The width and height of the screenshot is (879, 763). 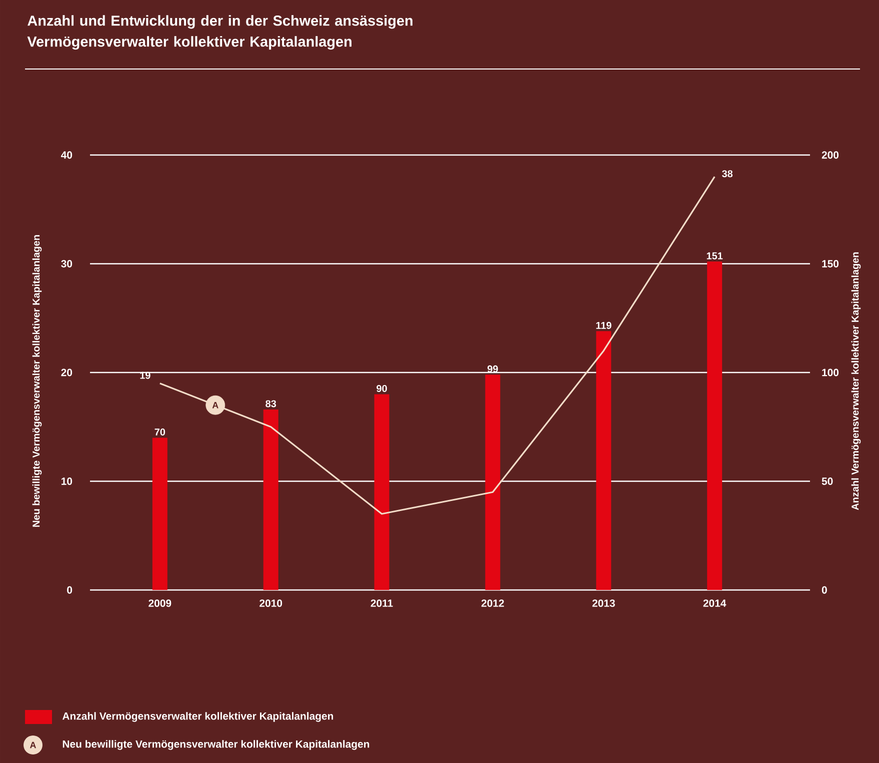 I want to click on y2-tick-label: 150, so click(x=830, y=264).